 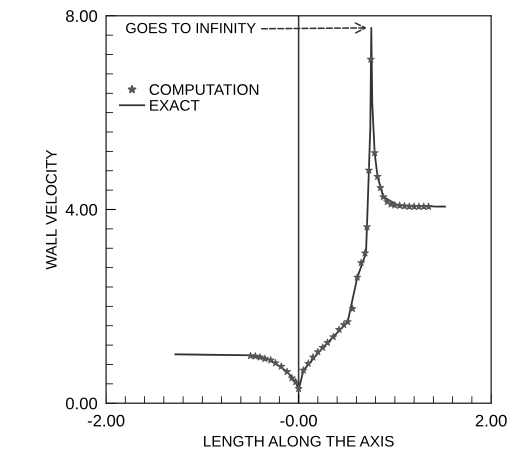 I want to click on x-tick-label: -2.00, so click(x=106, y=420).